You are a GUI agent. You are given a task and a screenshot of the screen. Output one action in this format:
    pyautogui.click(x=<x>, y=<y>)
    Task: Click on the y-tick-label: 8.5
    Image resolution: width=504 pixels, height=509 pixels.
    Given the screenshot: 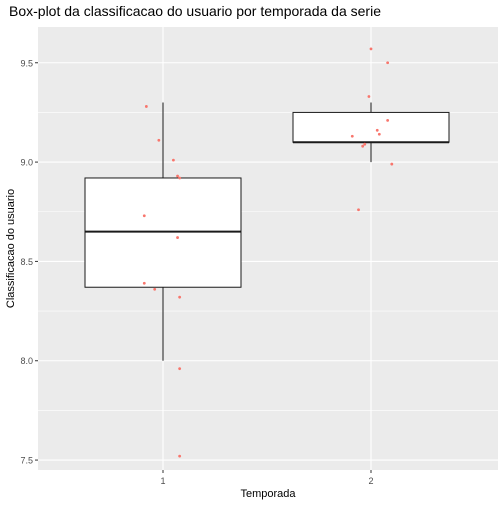 What is the action you would take?
    pyautogui.click(x=26, y=262)
    